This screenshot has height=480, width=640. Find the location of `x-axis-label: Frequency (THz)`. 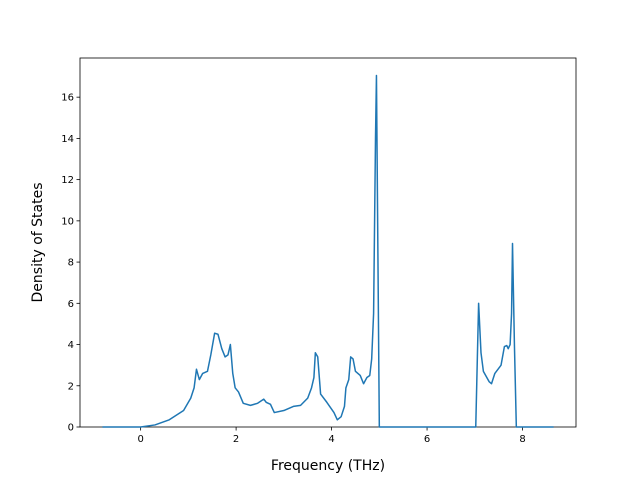

x-axis-label: Frequency (THz) is located at coordinates (328, 466).